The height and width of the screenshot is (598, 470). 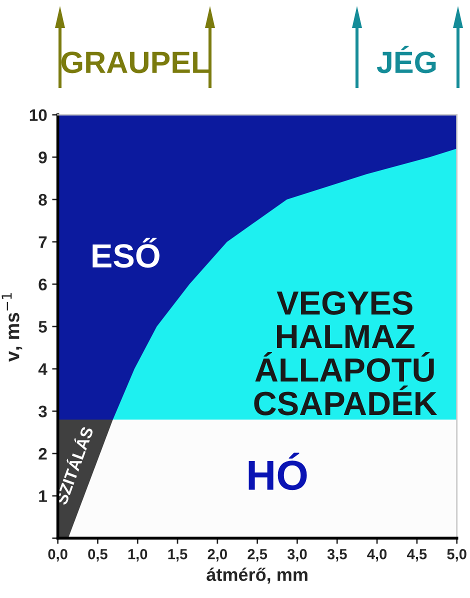 What do you see at coordinates (43, 369) in the screenshot?
I see `y-tick-label: 4` at bounding box center [43, 369].